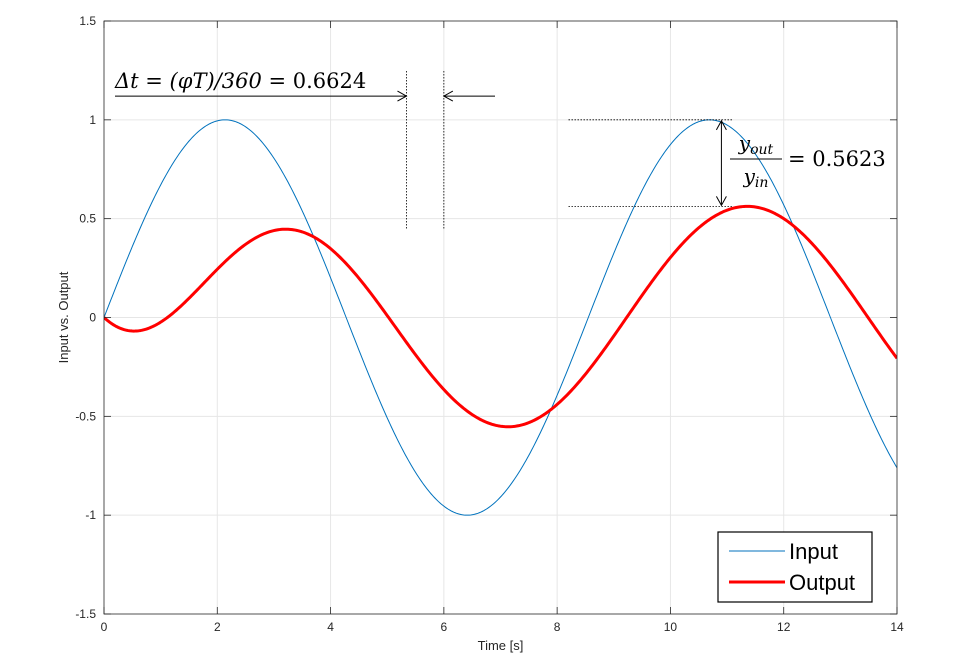 The image size is (960, 670). I want to click on ratio-value: = 0.5623, so click(837, 159).